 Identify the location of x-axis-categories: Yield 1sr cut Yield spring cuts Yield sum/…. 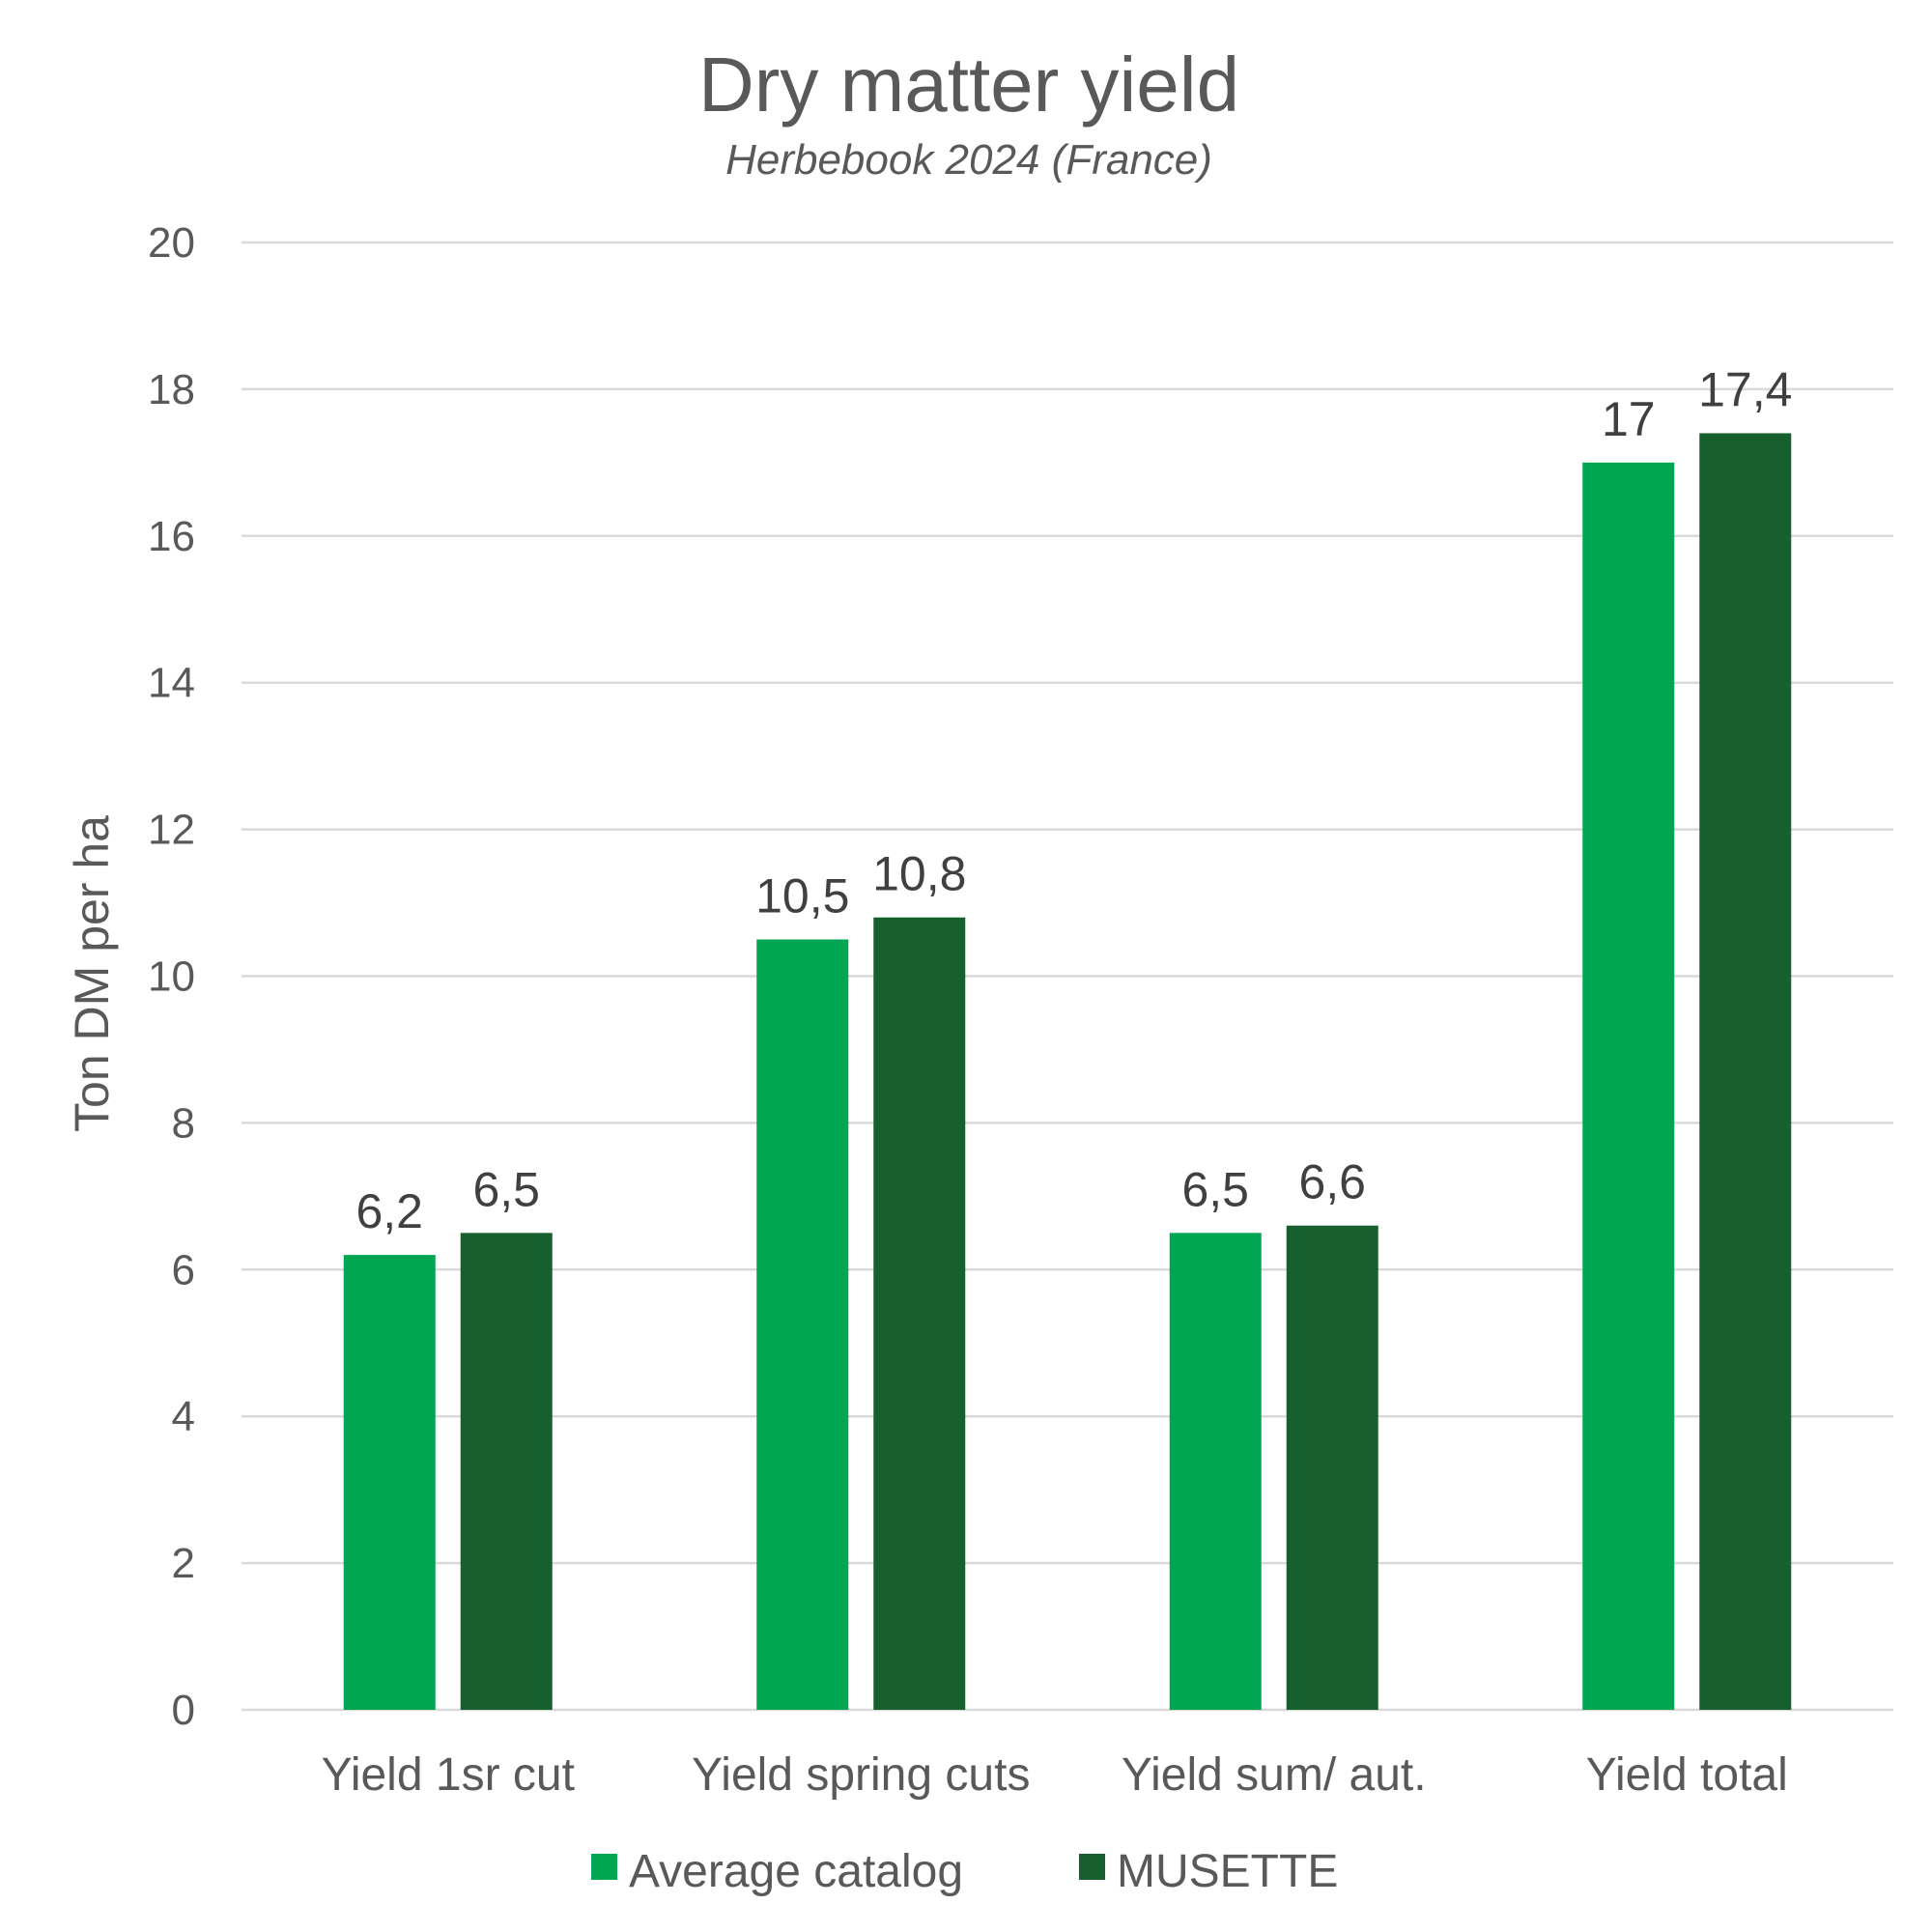
(1055, 1775).